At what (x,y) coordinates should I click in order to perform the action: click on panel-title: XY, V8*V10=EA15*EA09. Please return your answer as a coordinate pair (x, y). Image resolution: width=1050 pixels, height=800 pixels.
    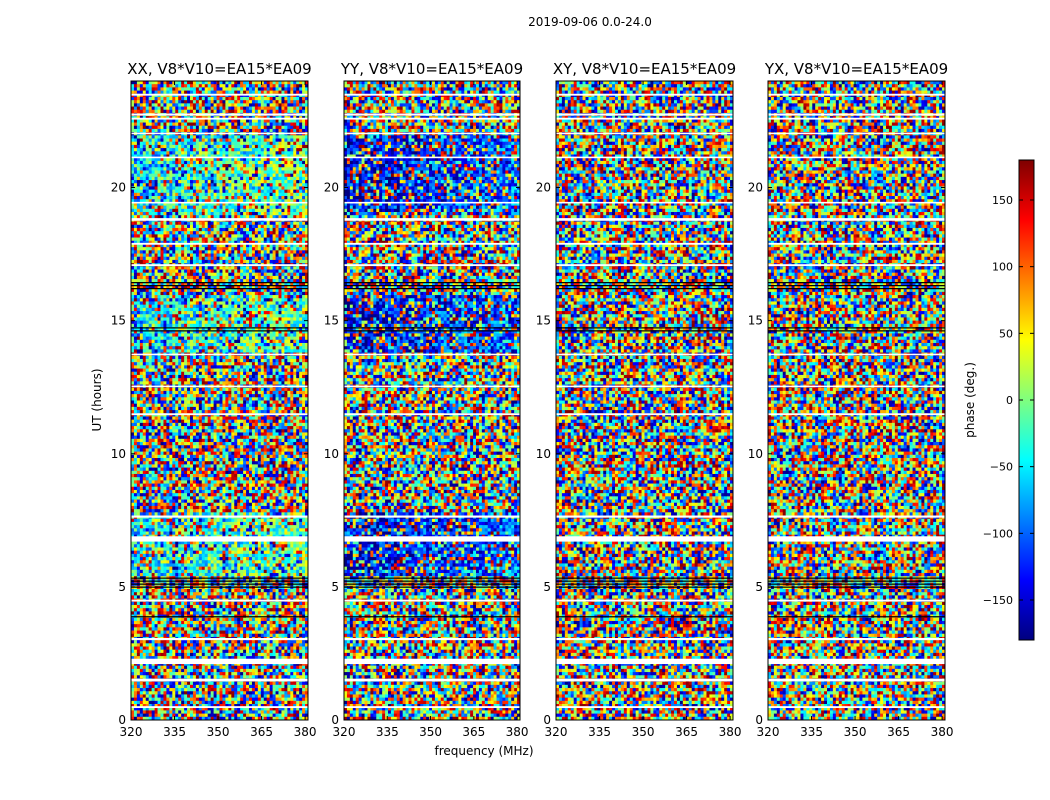
    Looking at the image, I should click on (644, 69).